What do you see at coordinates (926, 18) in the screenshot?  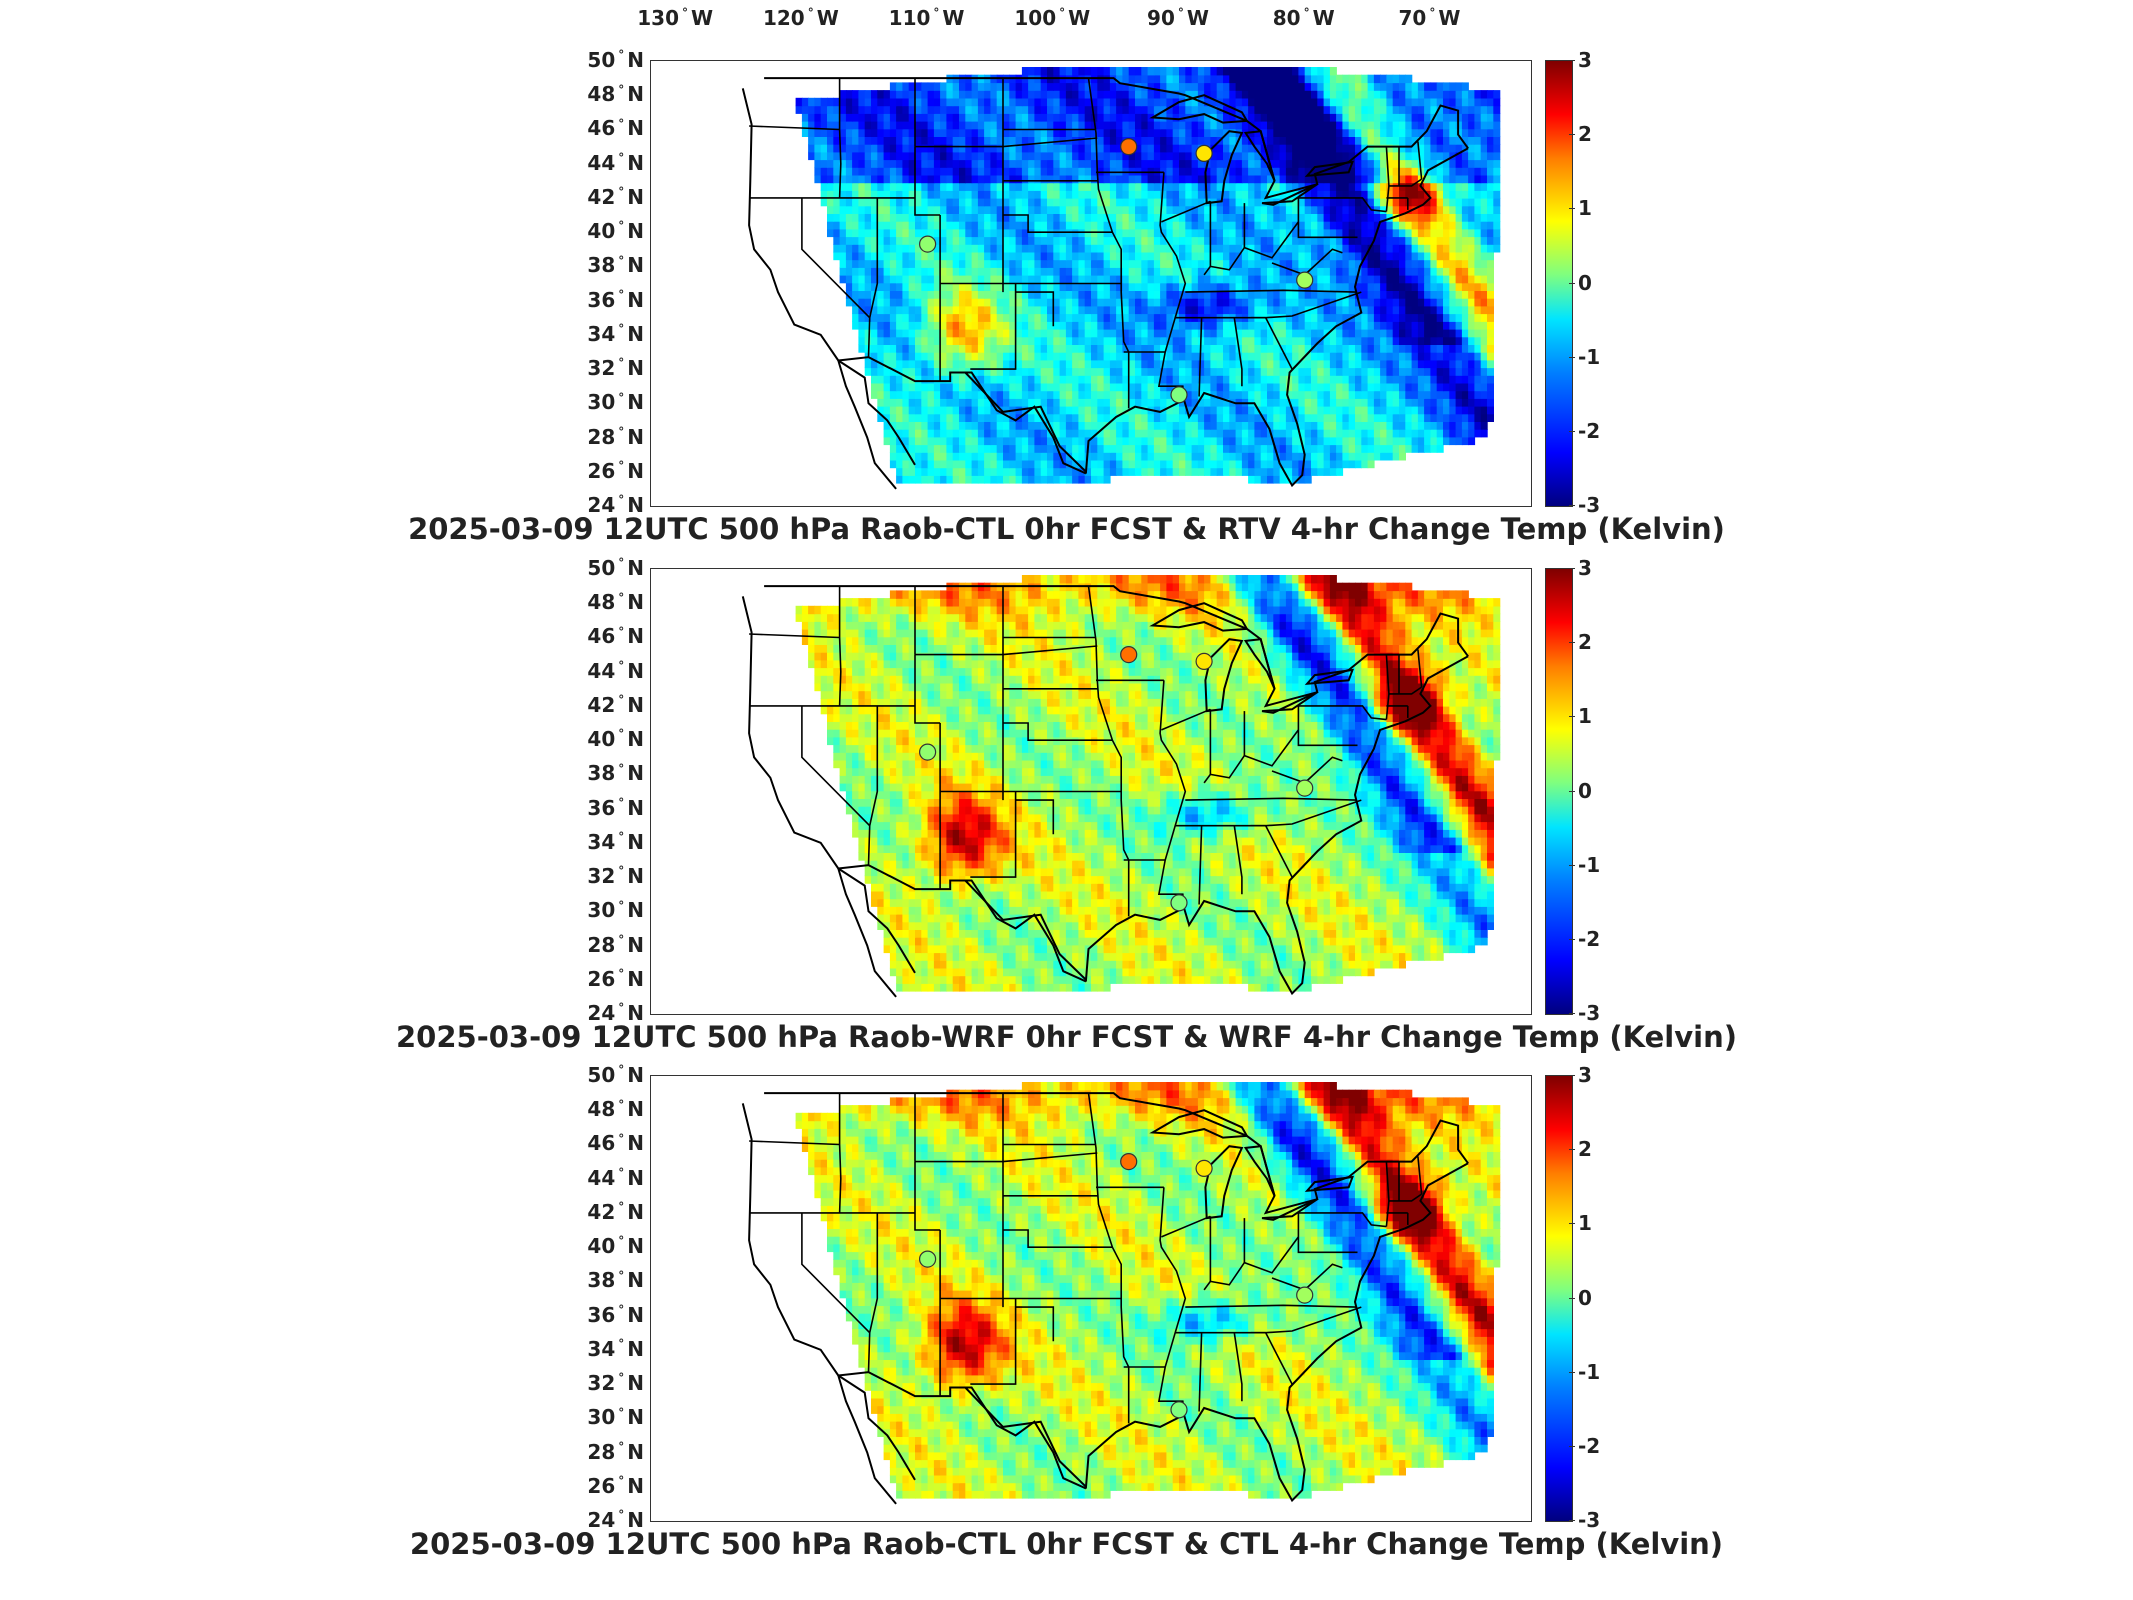 I see `longitude-tick-label: 110 ° W` at bounding box center [926, 18].